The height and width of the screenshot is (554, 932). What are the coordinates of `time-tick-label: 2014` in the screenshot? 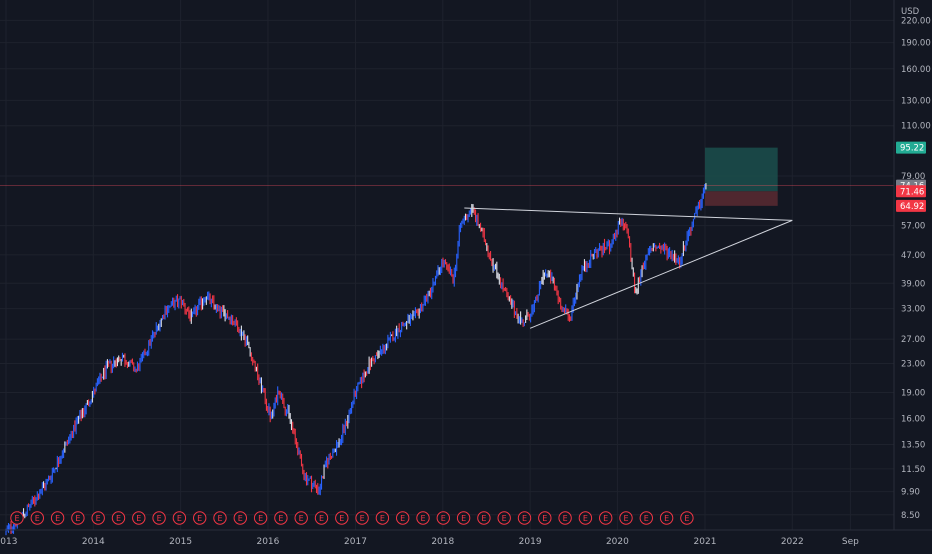 It's located at (93, 542).